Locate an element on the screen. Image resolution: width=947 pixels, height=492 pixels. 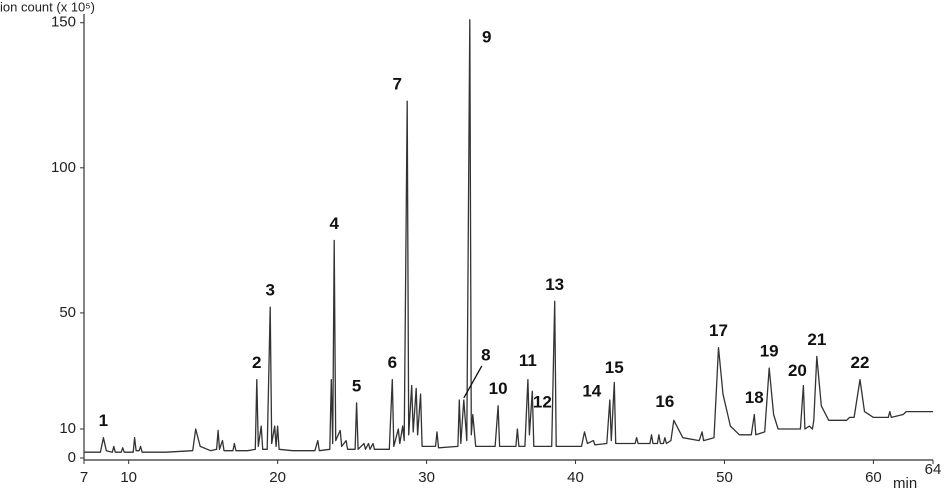
peak-label: 19 is located at coordinates (769, 351).